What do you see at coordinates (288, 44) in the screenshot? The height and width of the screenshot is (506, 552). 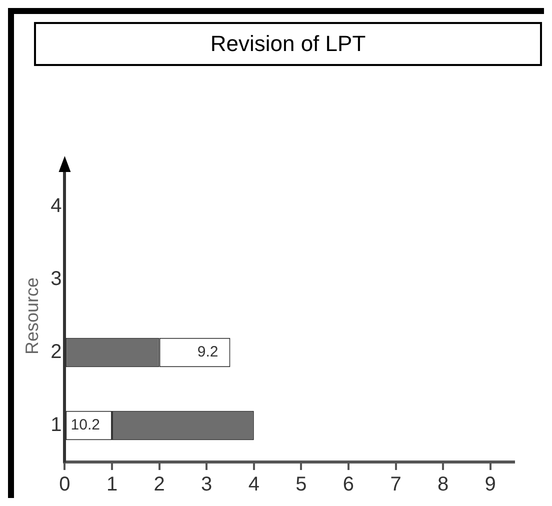 I see `chart-title: Revision of LPT` at bounding box center [288, 44].